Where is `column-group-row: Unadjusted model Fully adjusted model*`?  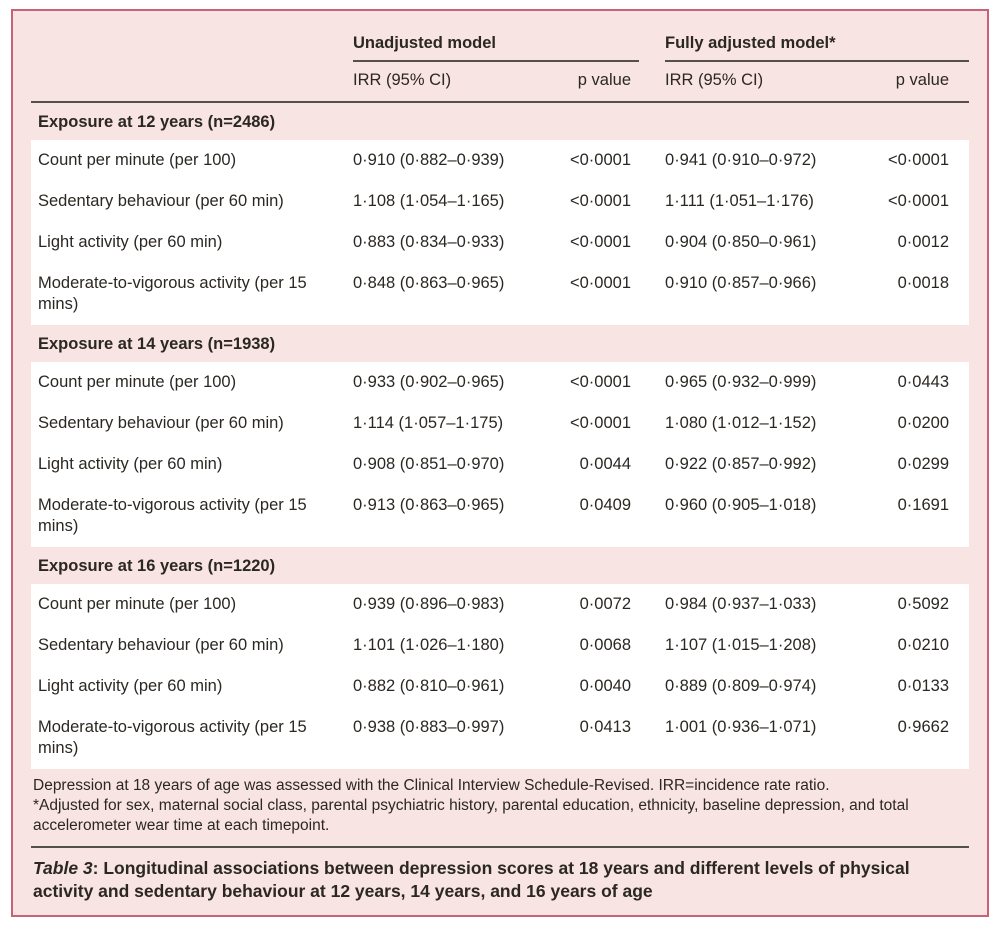
column-group-row: Unadjusted model Fully adjusted model* is located at coordinates (500, 43).